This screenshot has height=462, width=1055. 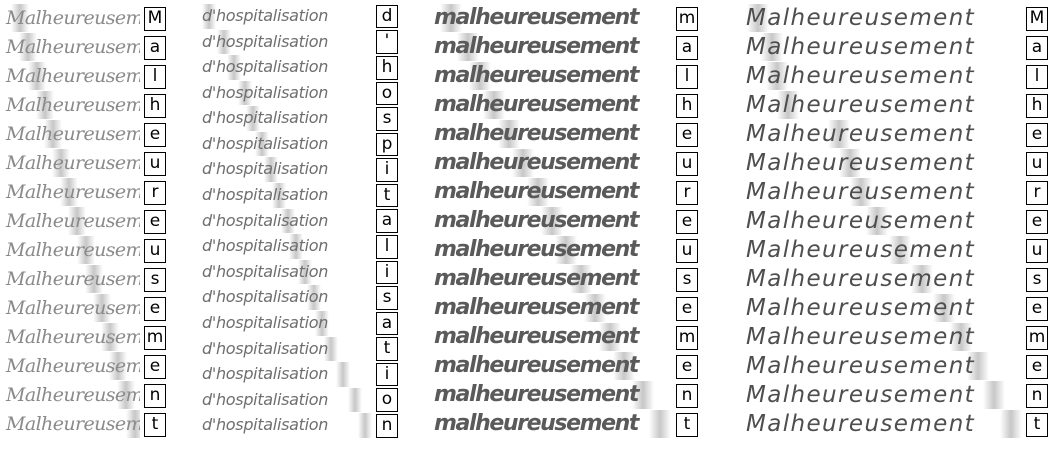 What do you see at coordinates (387, 42) in the screenshot?
I see `predicted-char-box: '` at bounding box center [387, 42].